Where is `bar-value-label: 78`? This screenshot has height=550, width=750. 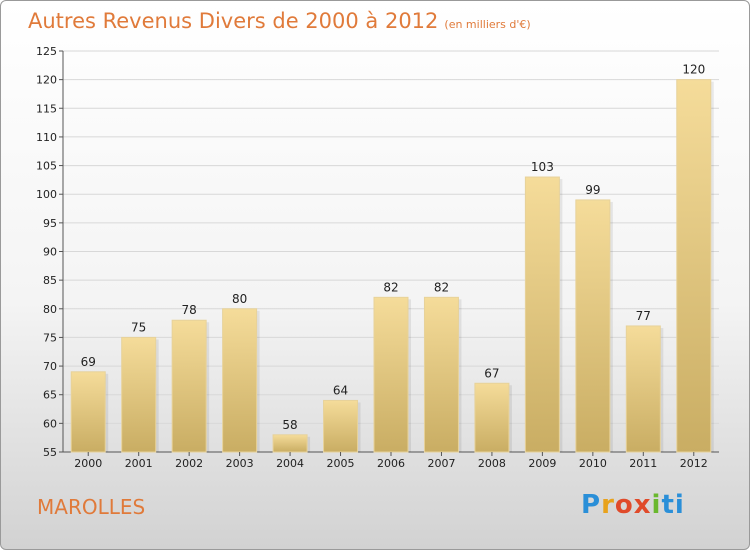 bar-value-label: 78 is located at coordinates (189, 310).